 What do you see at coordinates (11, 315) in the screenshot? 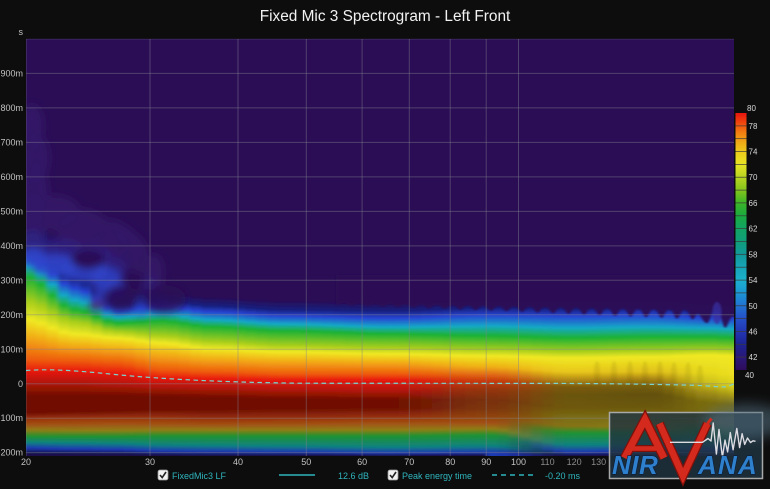
I see `svg-text: 200m` at bounding box center [11, 315].